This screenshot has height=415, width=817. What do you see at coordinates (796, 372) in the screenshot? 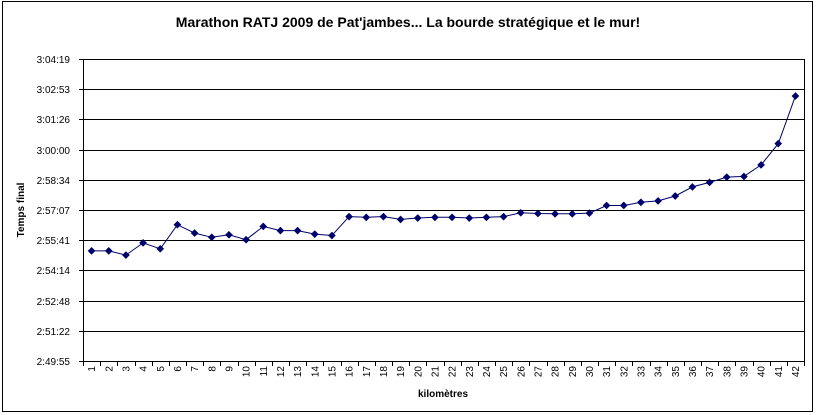
I see `x-tick-label: 42` at bounding box center [796, 372].